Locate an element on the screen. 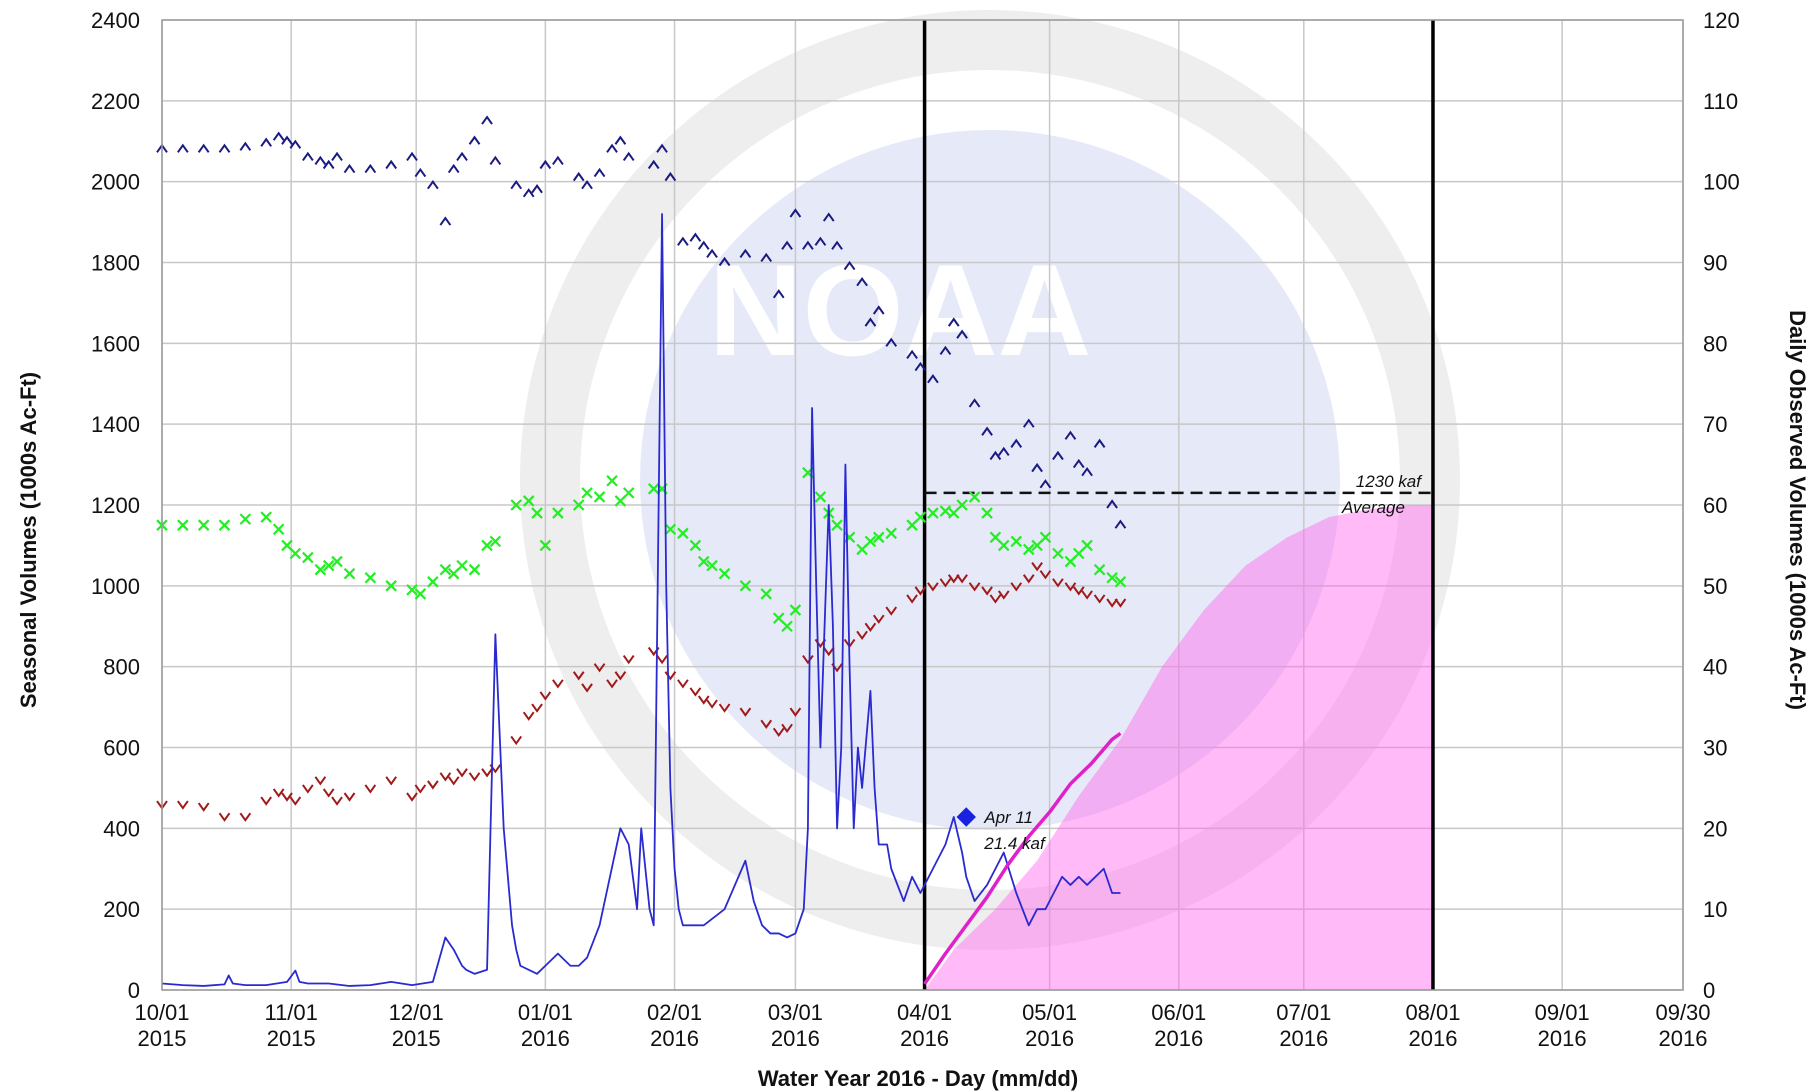  y-right-tick-label: 30 is located at coordinates (1715, 748).